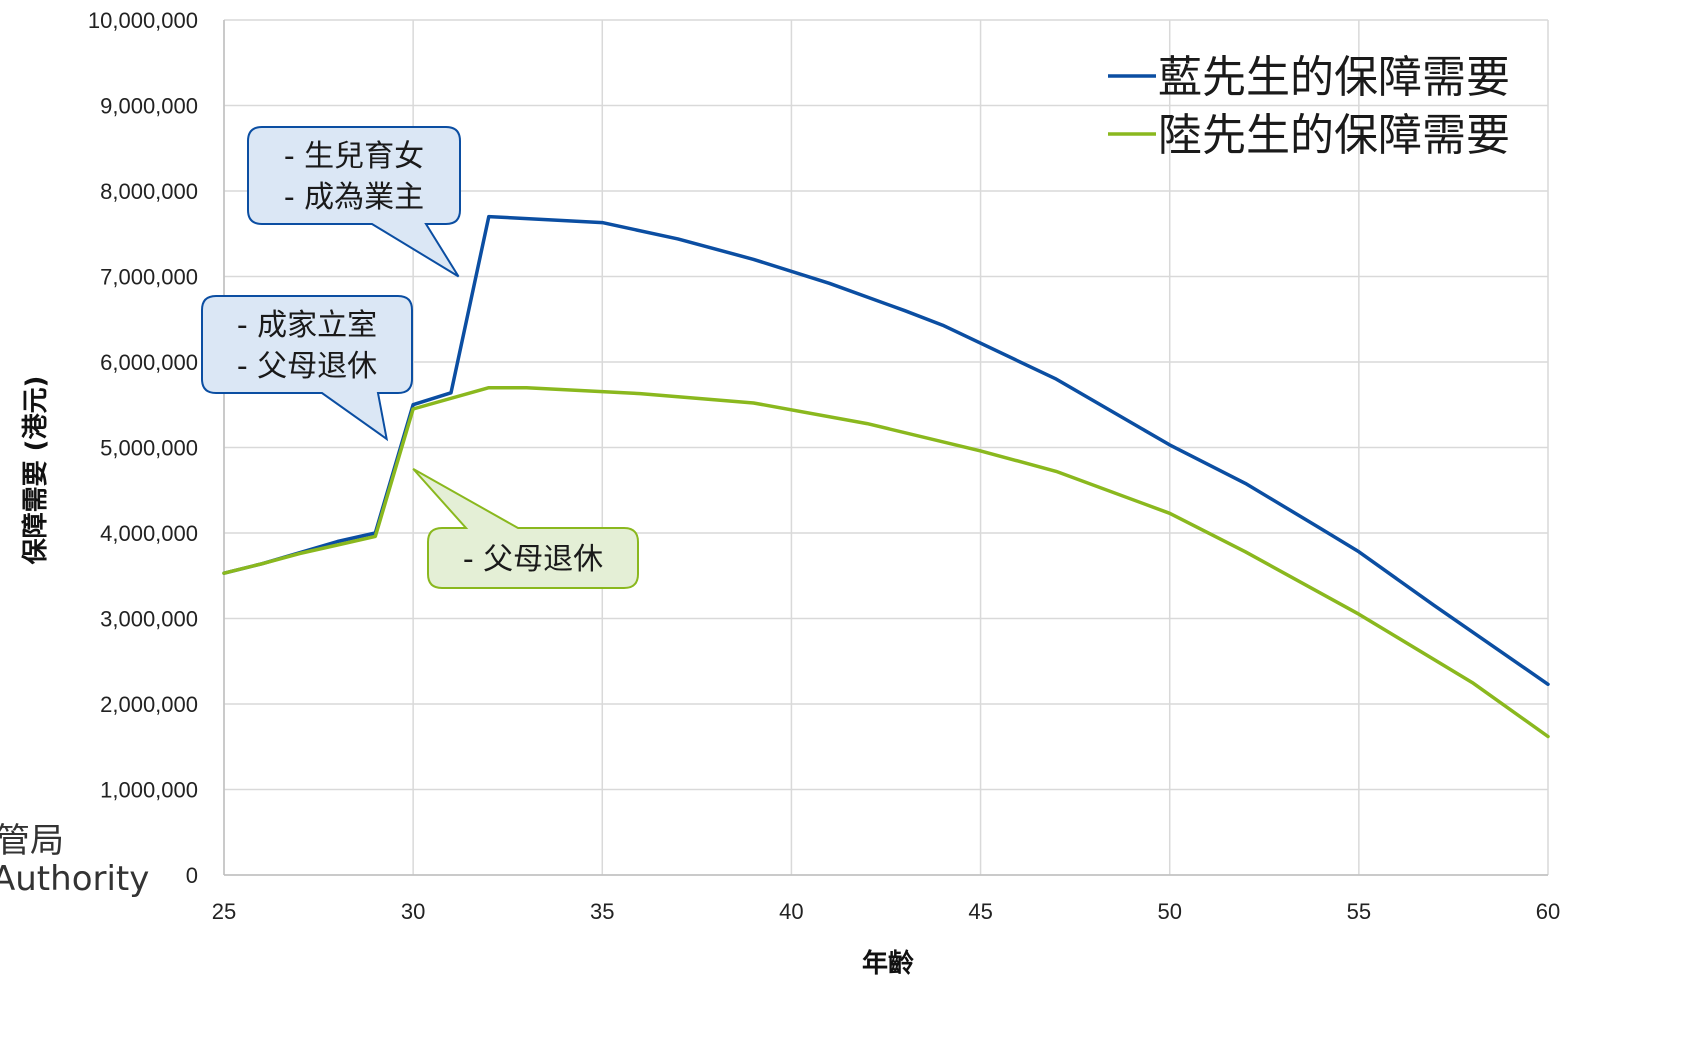 The height and width of the screenshot is (1055, 1690). I want to click on y-axis-title: 保障需要 (港元), so click(35, 471).